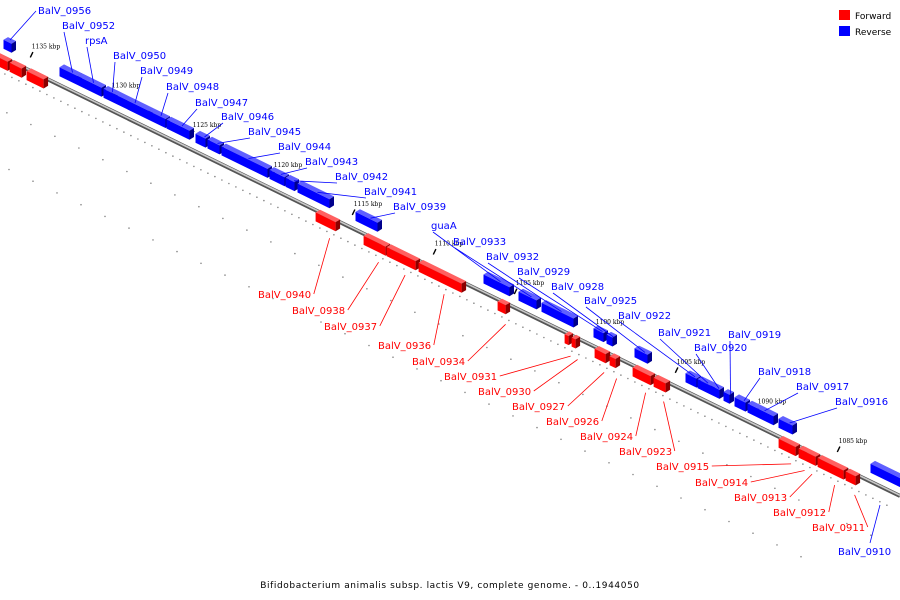 Image resolution: width=900 pixels, height=600 pixels. Describe the element at coordinates (784, 372) in the screenshot. I see `gene-label-reverse: BalV_0918` at that location.